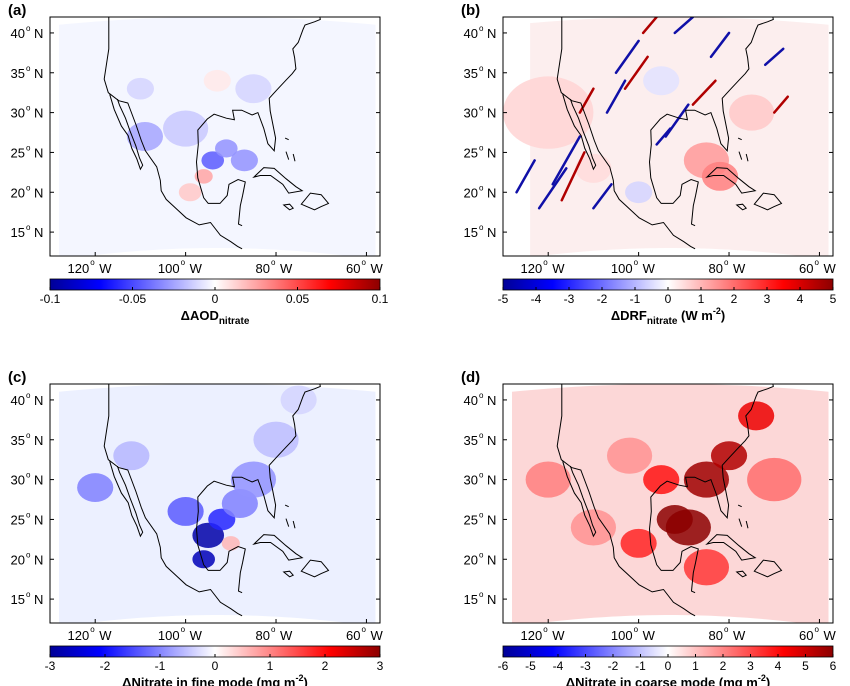 The image size is (850, 686). What do you see at coordinates (471, 400) in the screenshot?
I see `lat-tick-label: 40` at bounding box center [471, 400].